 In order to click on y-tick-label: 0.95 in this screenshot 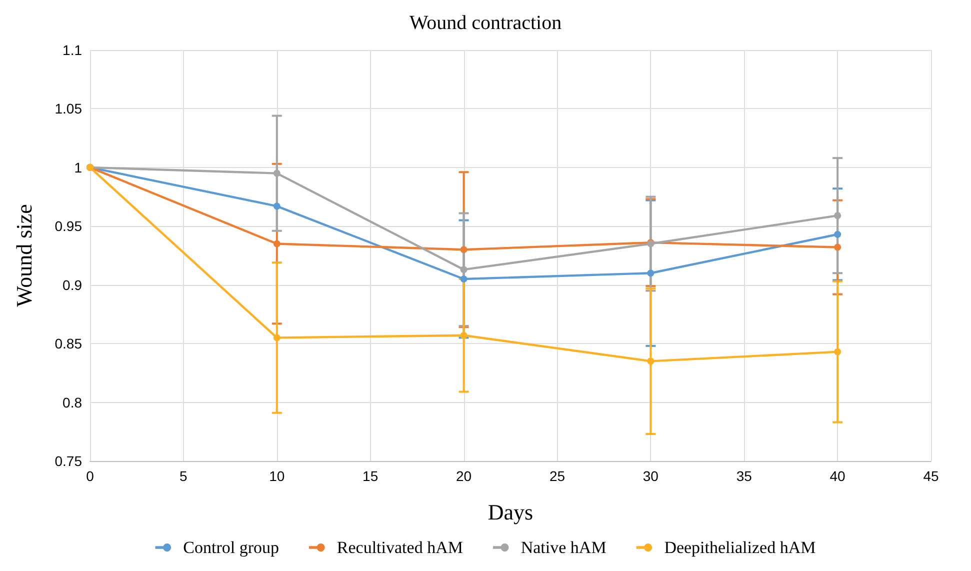, I will do `click(68, 226)`.